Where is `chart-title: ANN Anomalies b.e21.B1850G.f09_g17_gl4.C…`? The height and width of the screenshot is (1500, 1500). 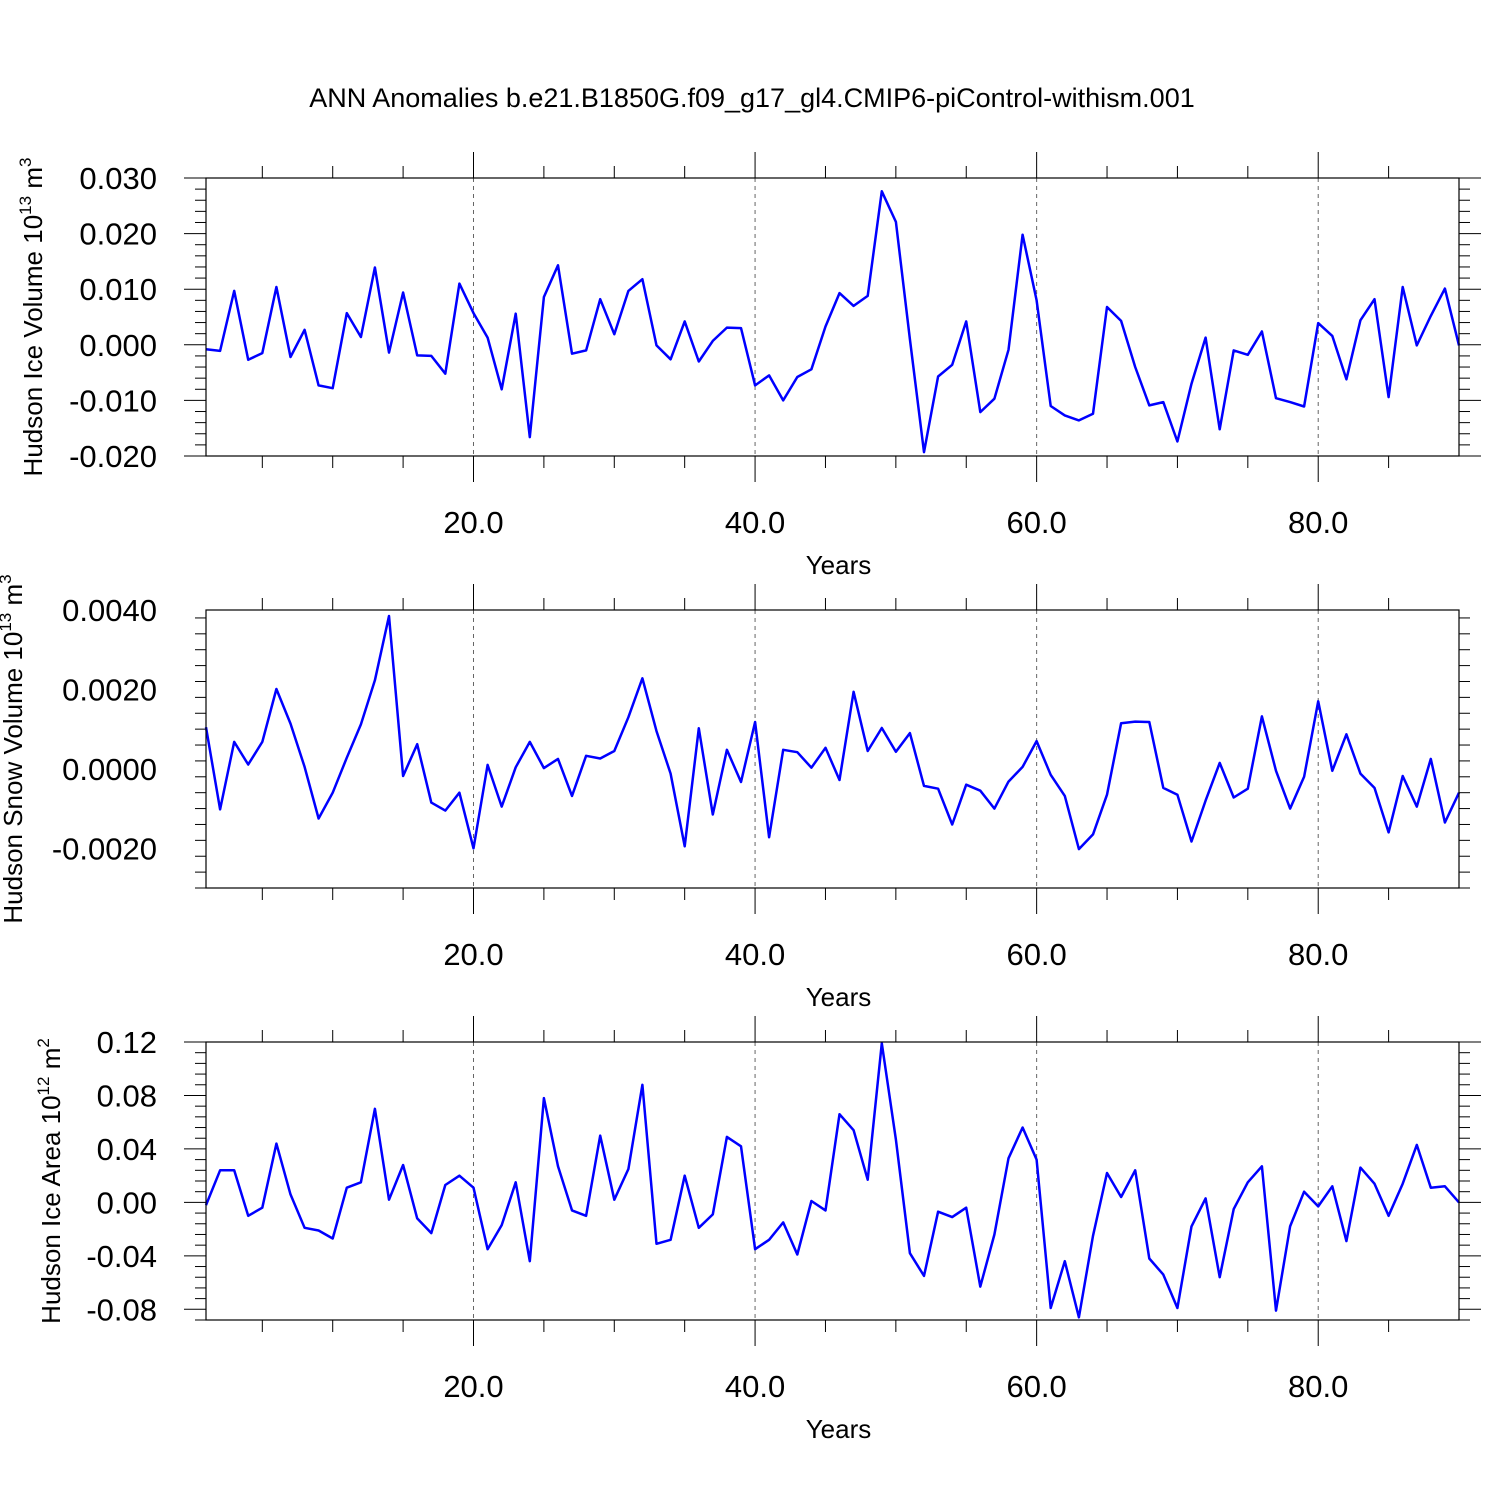 chart-title: ANN Anomalies b.e21.B1850G.f09_g17_gl4.C… is located at coordinates (751, 98).